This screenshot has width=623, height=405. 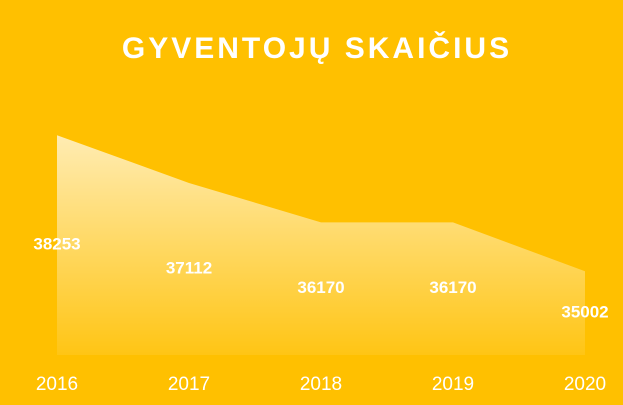 What do you see at coordinates (57, 384) in the screenshot?
I see `x-tick-label: 2016` at bounding box center [57, 384].